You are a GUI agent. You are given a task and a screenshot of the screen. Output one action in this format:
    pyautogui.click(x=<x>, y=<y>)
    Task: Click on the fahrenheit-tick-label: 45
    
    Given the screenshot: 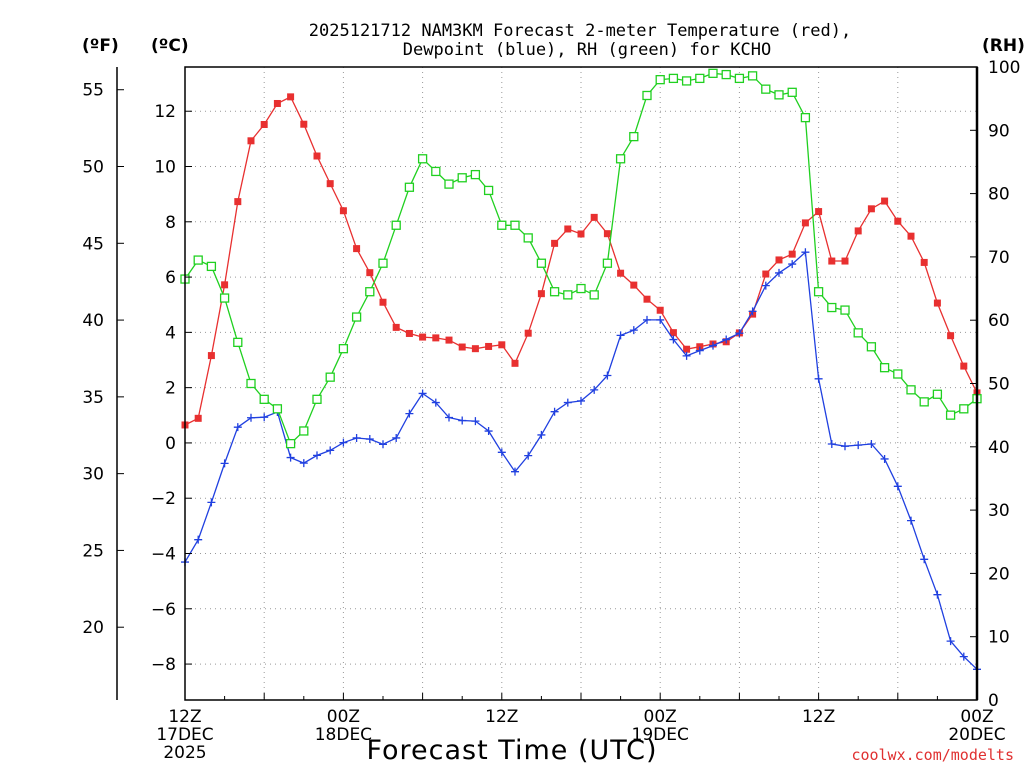 What is the action you would take?
    pyautogui.click(x=93, y=244)
    